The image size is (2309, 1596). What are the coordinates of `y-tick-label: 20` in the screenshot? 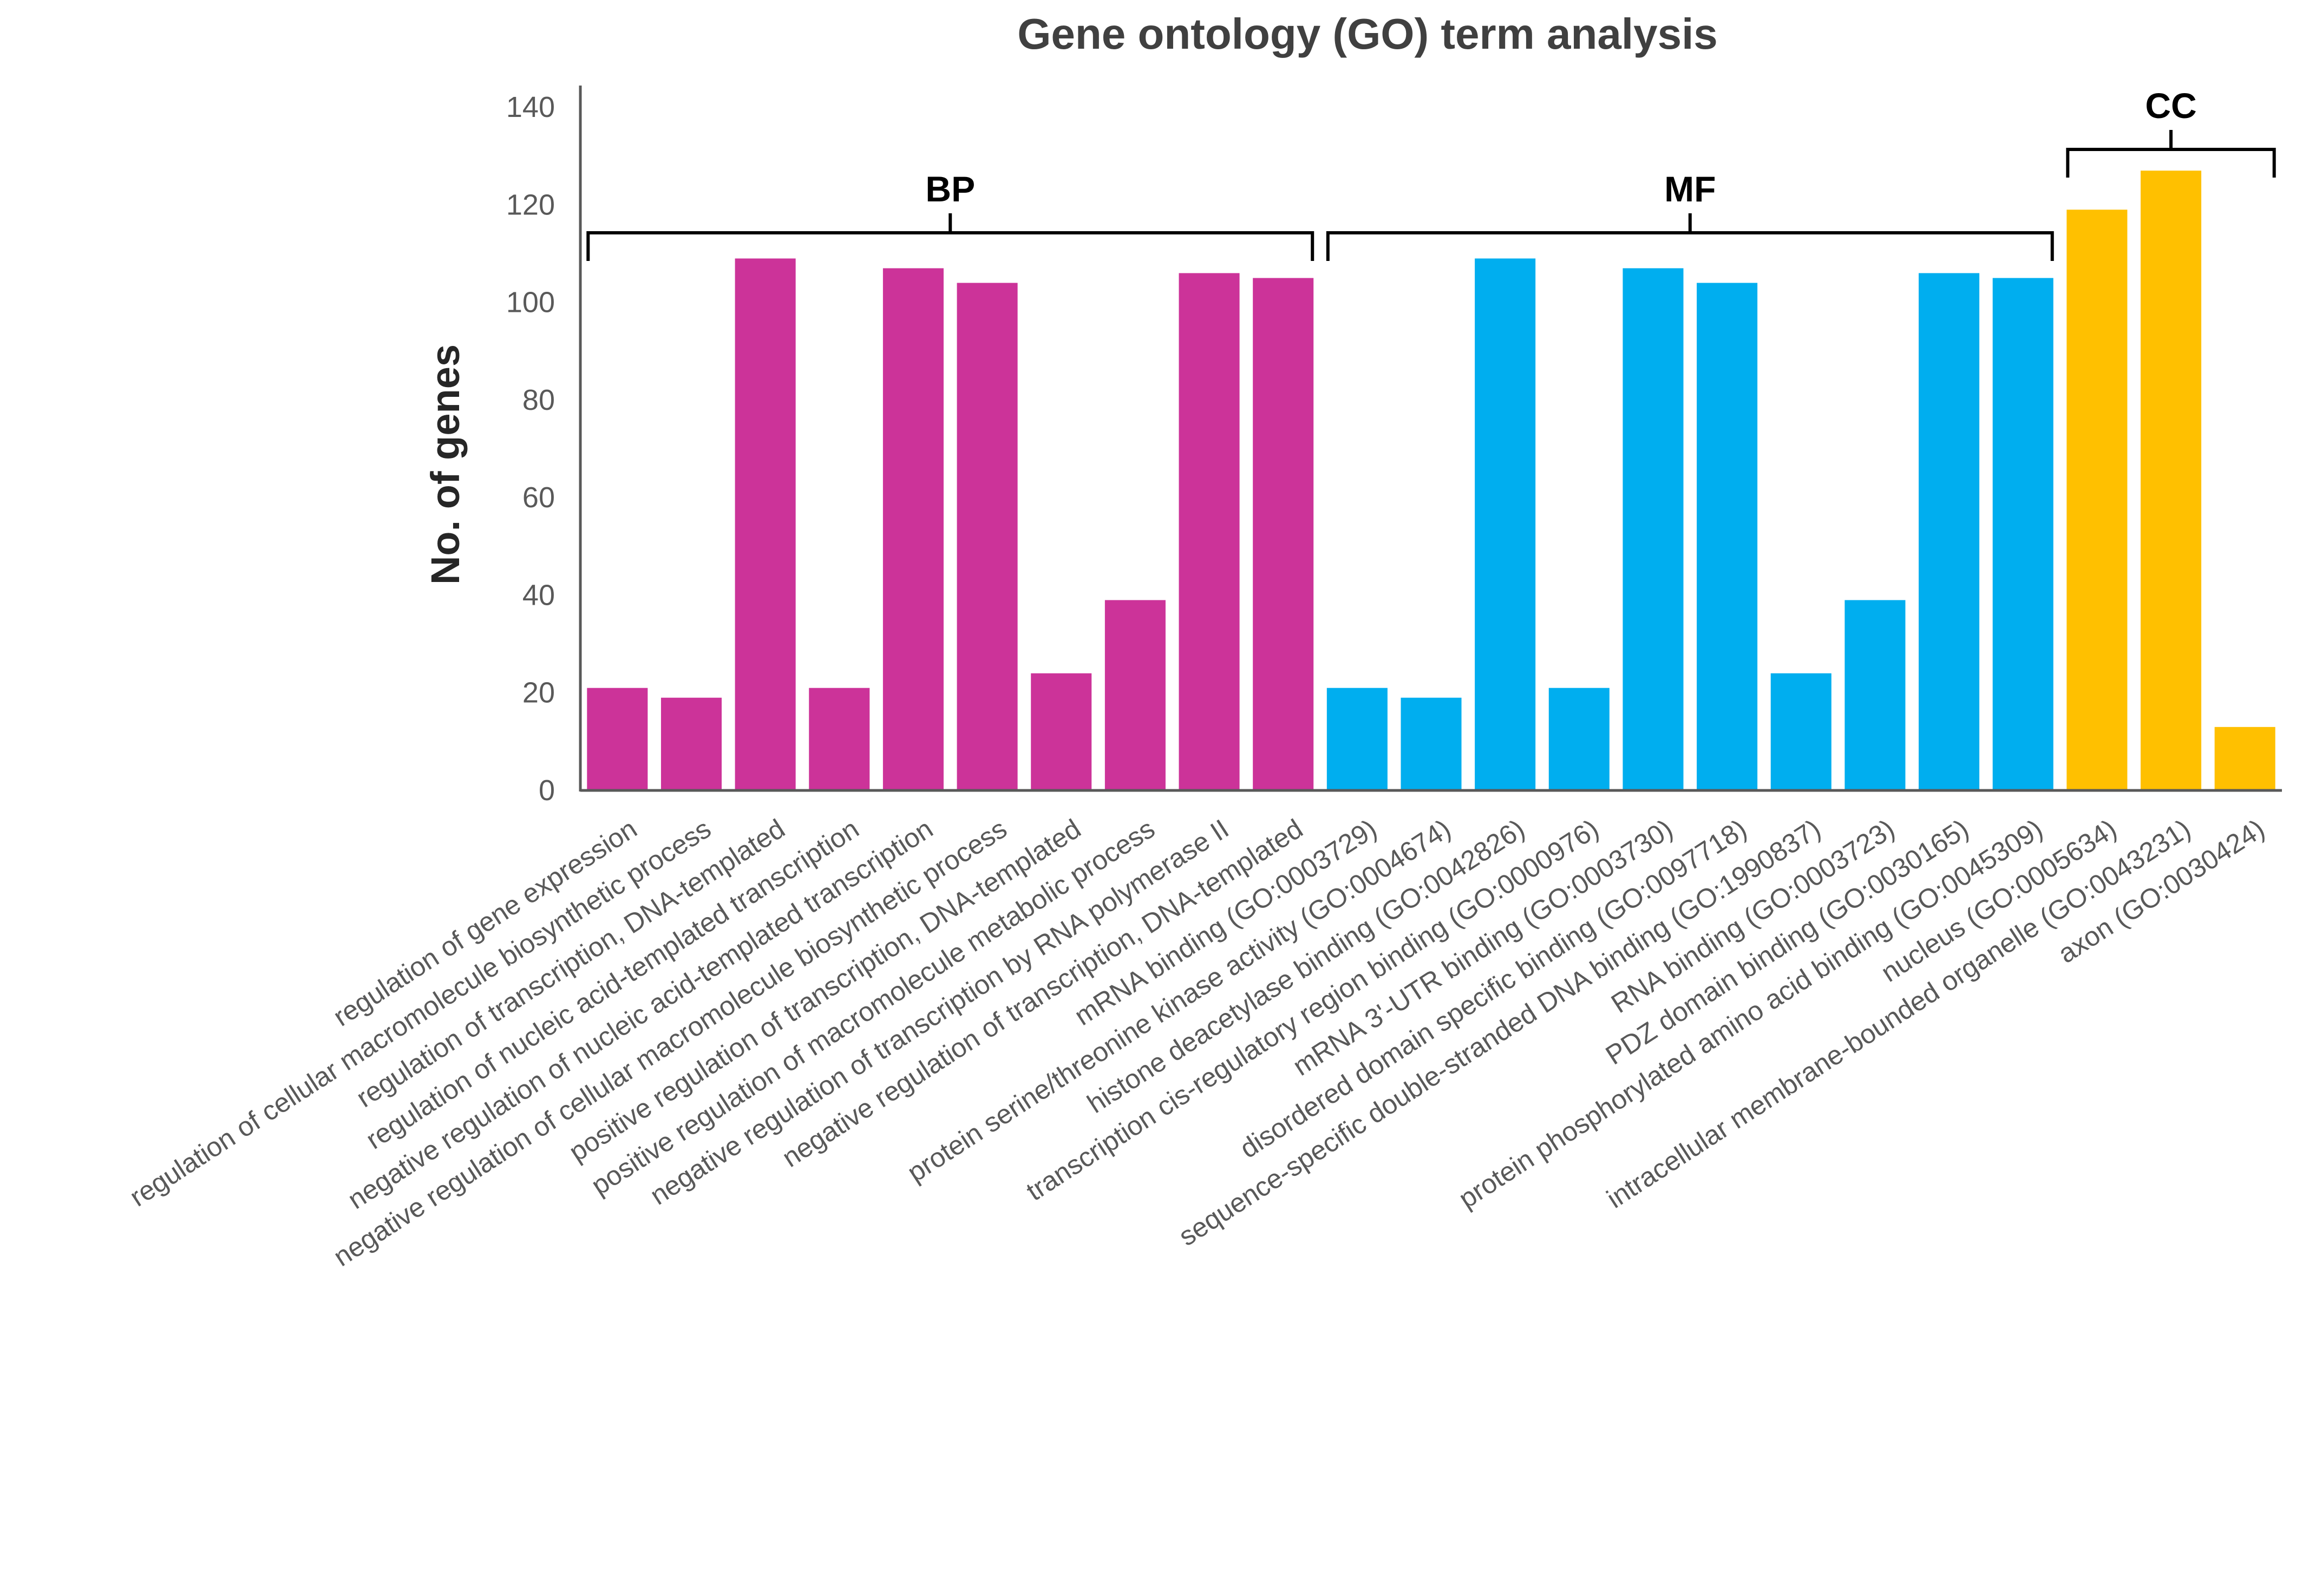 It's located at (538, 693).